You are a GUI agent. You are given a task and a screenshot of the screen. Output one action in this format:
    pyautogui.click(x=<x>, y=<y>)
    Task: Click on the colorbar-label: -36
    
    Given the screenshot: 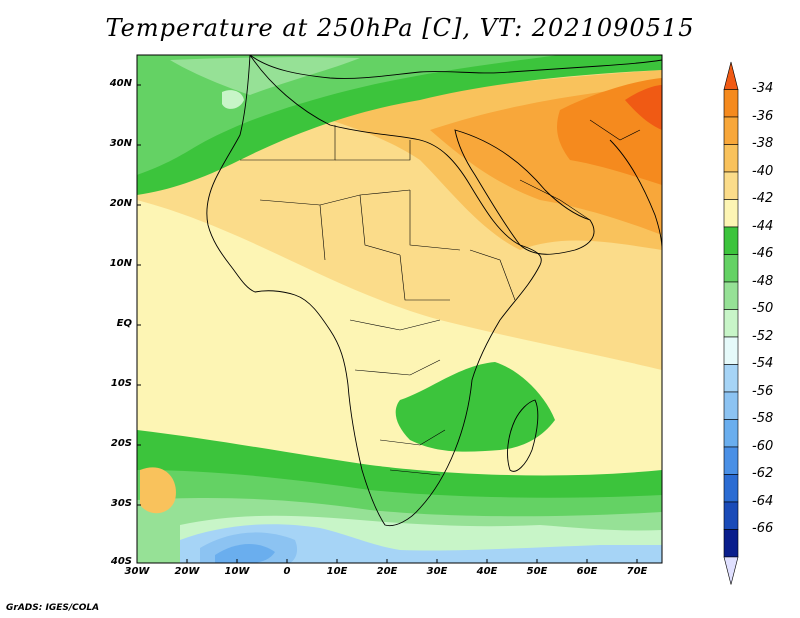 What is the action you would take?
    pyautogui.click(x=763, y=116)
    